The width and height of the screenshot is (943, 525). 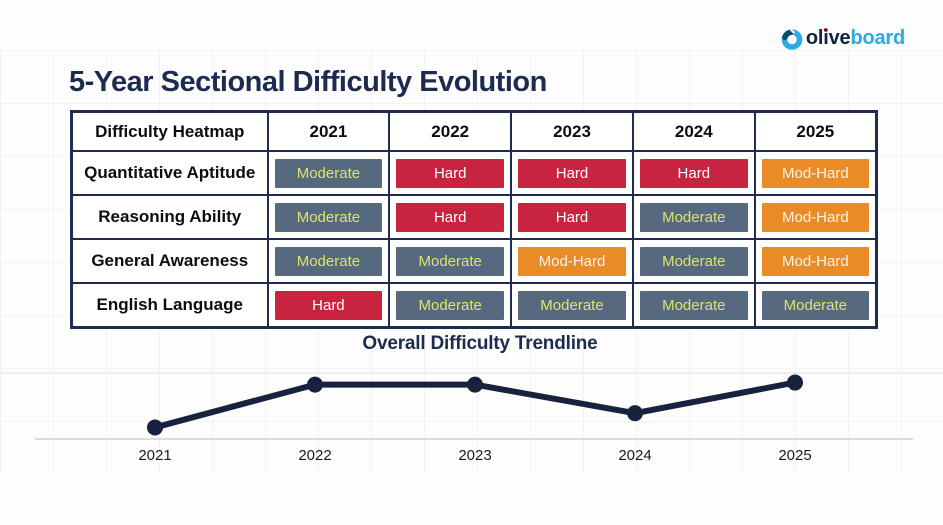 What do you see at coordinates (154, 455) in the screenshot?
I see `x-tick-label: 2021` at bounding box center [154, 455].